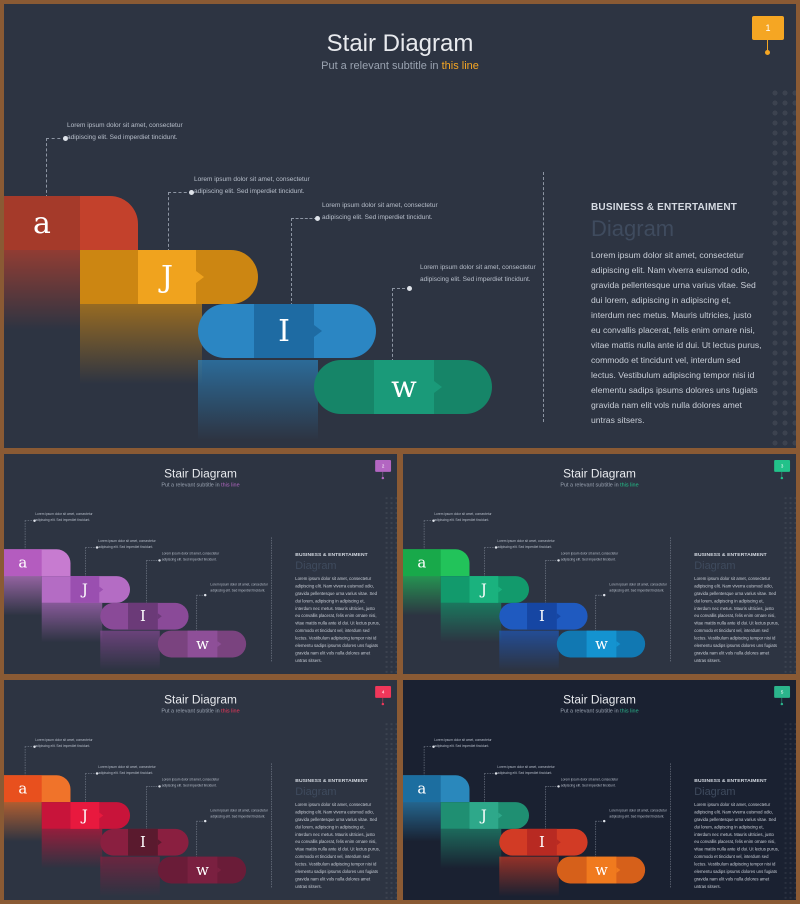 This screenshot has width=800, height=904. What do you see at coordinates (400, 43) in the screenshot?
I see `slide-title: Stair Diagram` at bounding box center [400, 43].